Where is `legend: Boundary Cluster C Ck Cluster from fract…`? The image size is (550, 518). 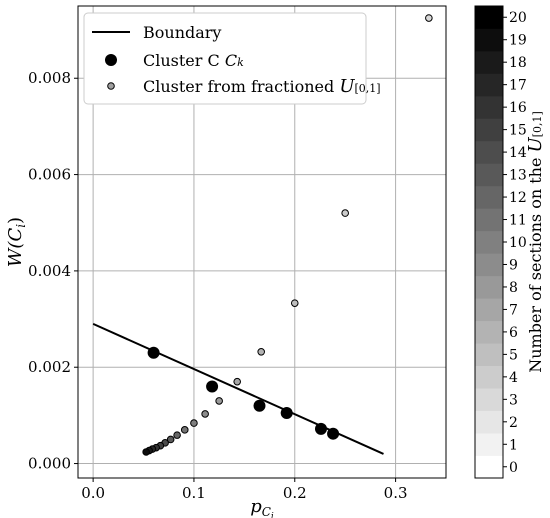
legend: Boundary Cluster C Ck Cluster from fract… is located at coordinates (232, 58).